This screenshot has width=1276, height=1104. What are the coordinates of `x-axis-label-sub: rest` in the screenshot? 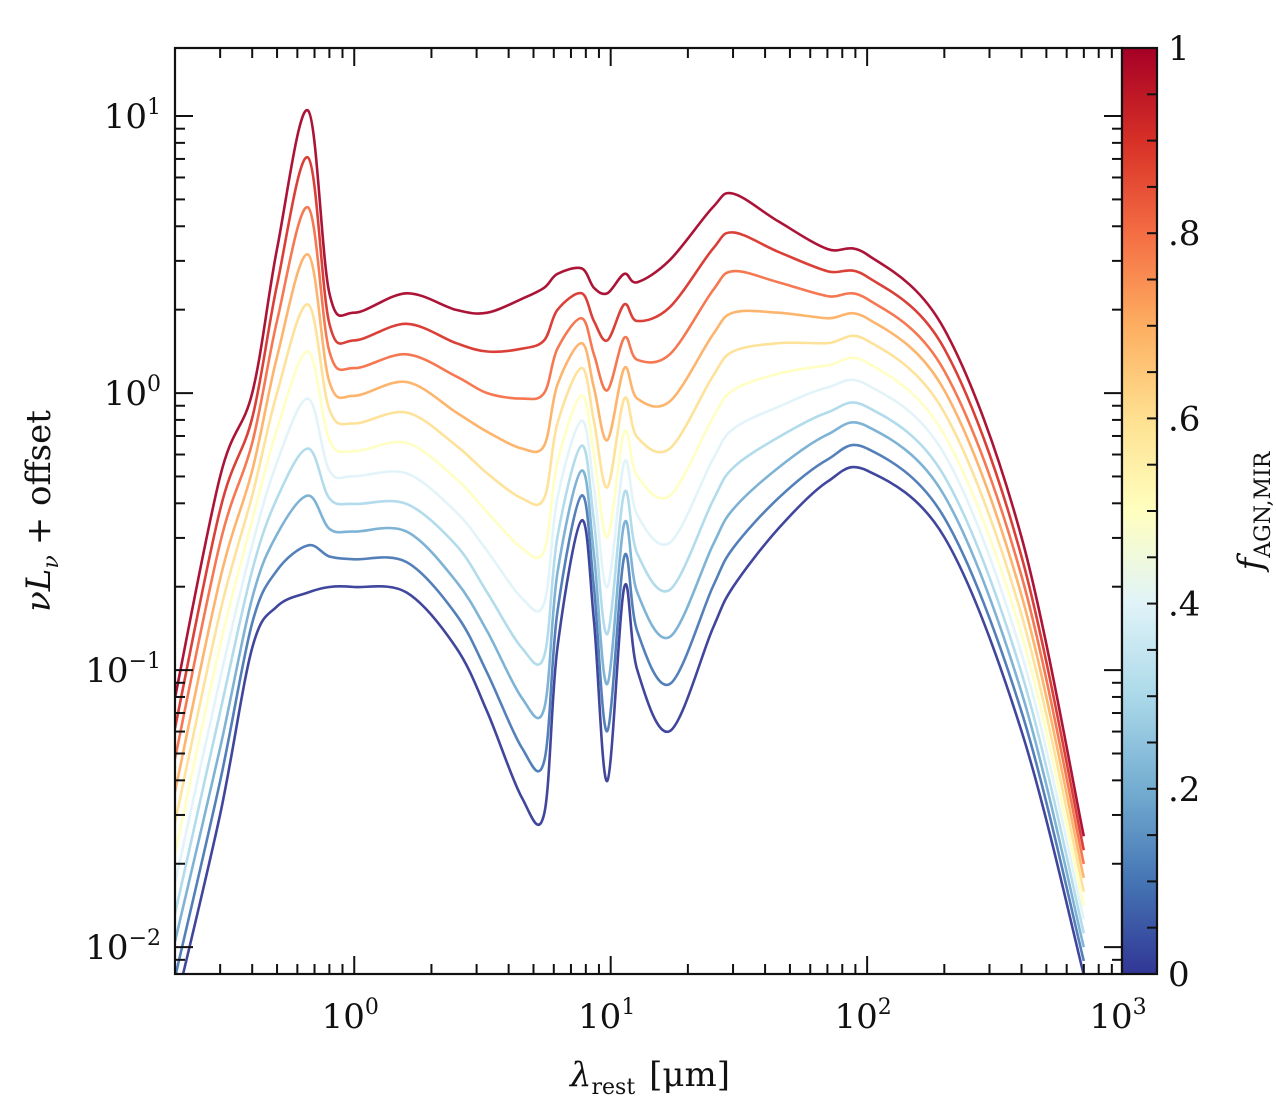 It's located at (614, 1087).